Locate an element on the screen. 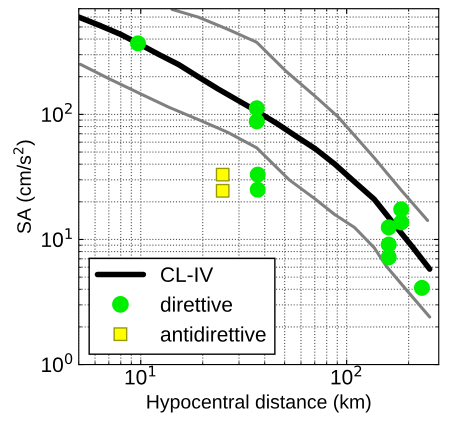 The height and width of the screenshot is (434, 450). y-tick-label: 10$^{1}$ is located at coordinates (57, 238).